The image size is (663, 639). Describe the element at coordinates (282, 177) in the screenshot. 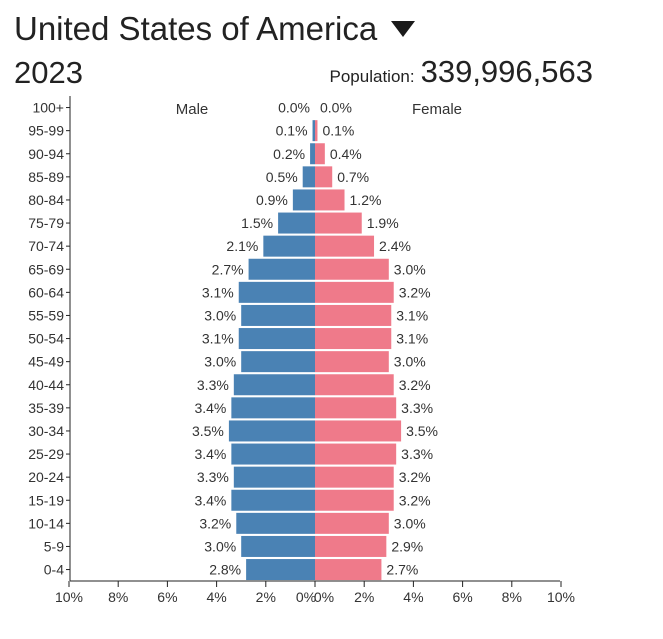

I see `male-value-label: 0.5%` at that location.